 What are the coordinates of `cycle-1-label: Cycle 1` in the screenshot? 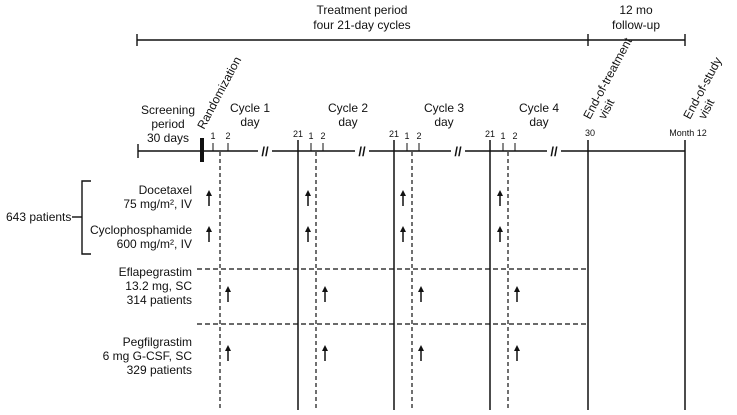 It's located at (250, 108).